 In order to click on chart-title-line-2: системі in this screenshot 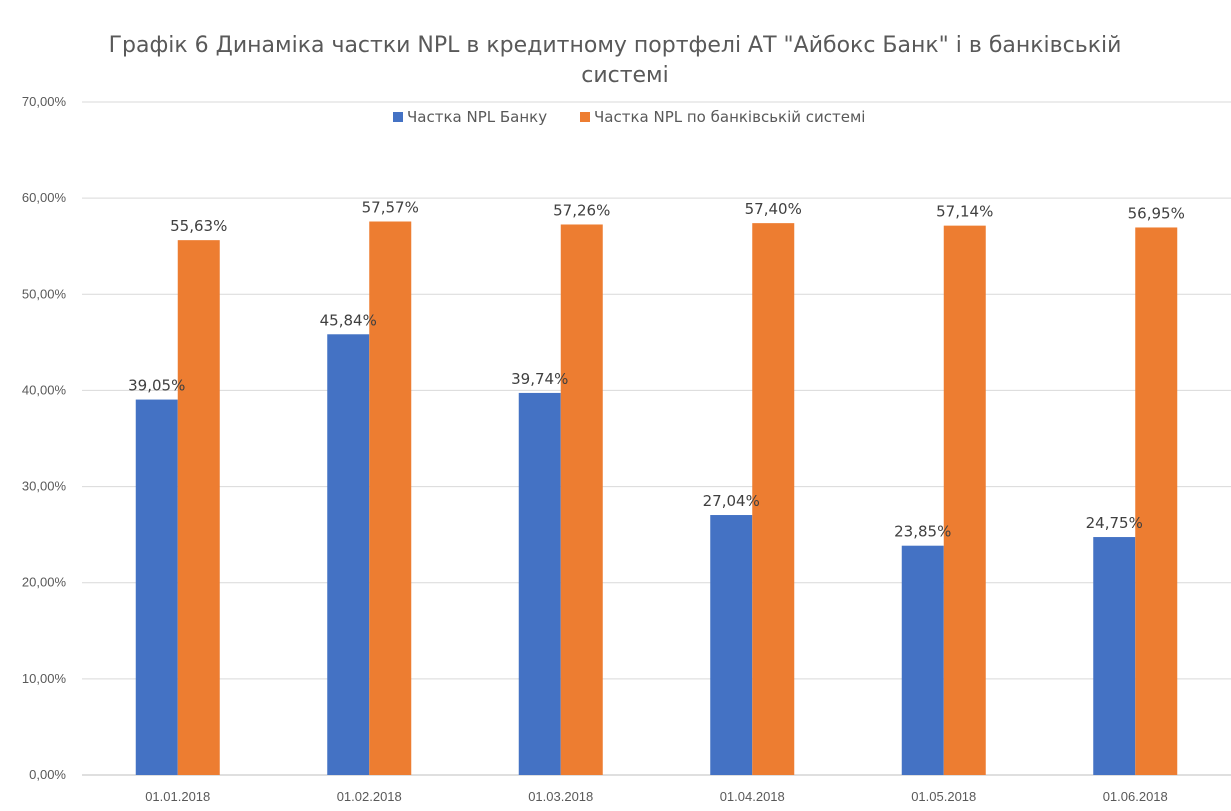, I will do `click(625, 75)`.